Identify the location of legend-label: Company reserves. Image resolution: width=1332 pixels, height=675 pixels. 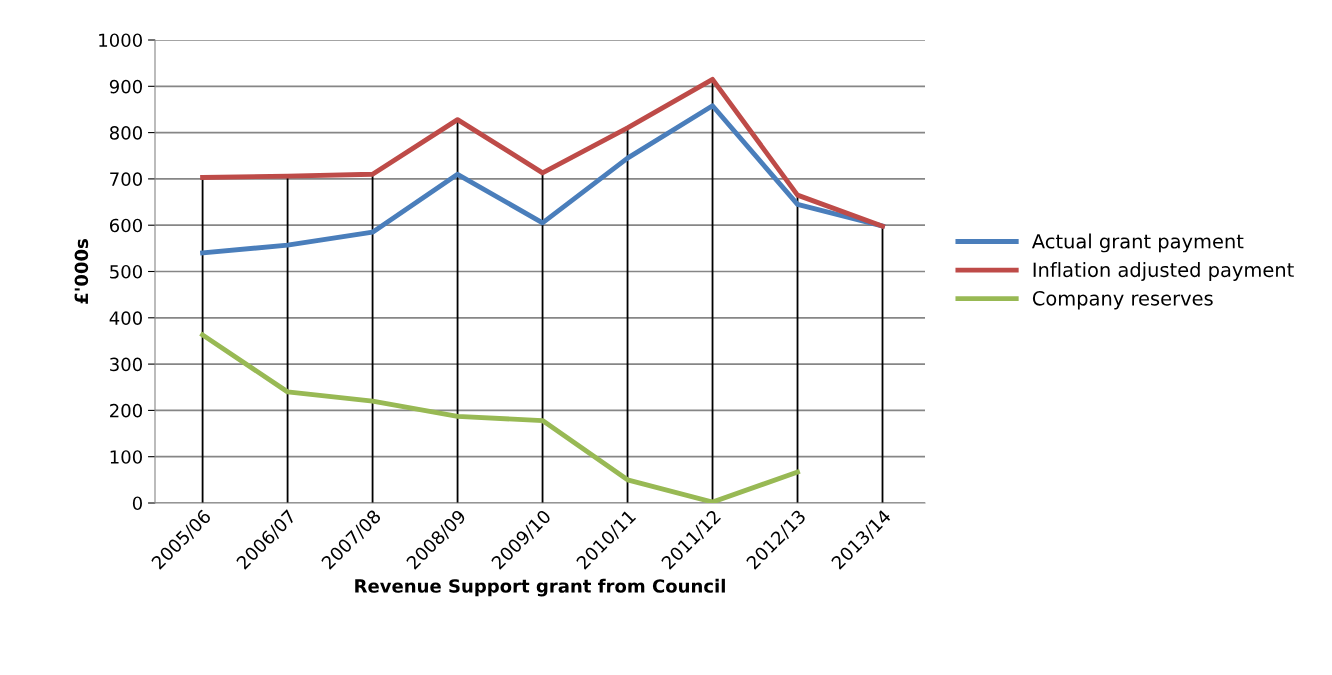
(1122, 300).